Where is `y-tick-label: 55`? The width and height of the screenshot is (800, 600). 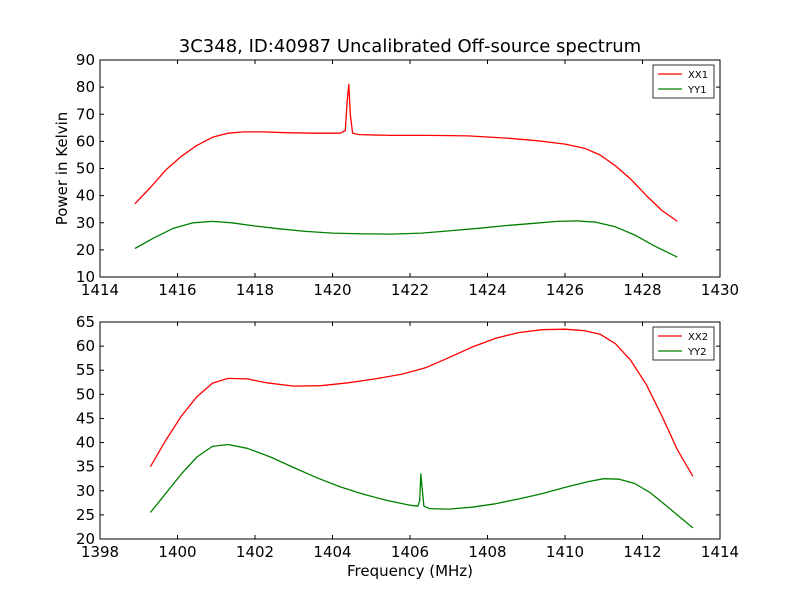
y-tick-label: 55 is located at coordinates (85, 370).